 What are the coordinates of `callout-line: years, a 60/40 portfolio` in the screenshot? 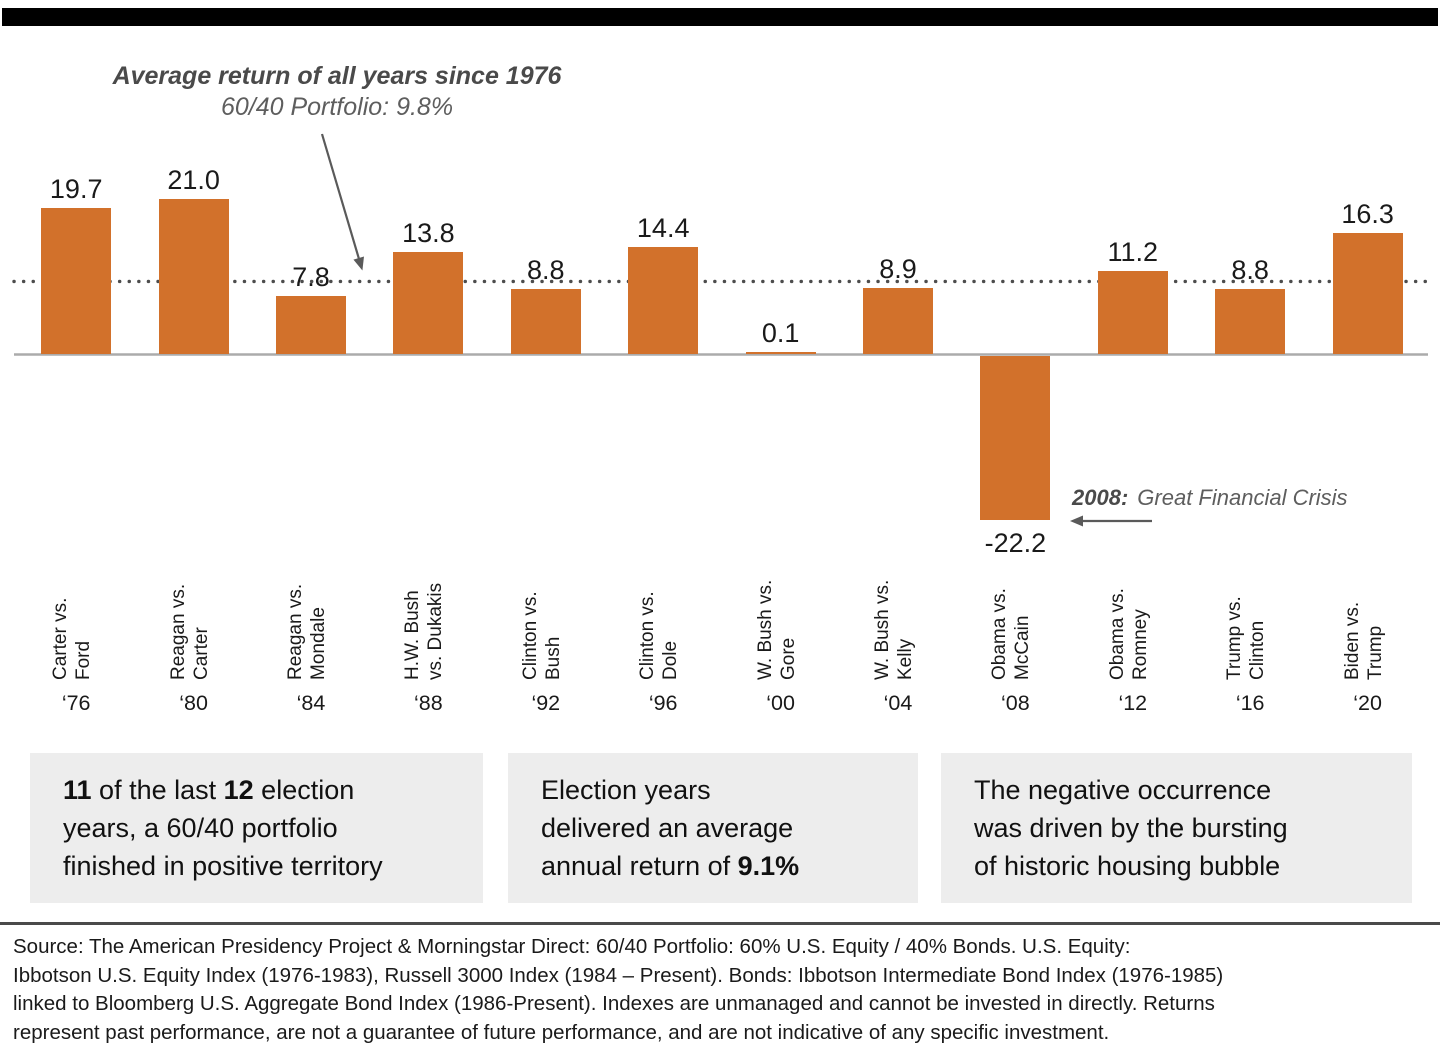 It's located at (200, 828).